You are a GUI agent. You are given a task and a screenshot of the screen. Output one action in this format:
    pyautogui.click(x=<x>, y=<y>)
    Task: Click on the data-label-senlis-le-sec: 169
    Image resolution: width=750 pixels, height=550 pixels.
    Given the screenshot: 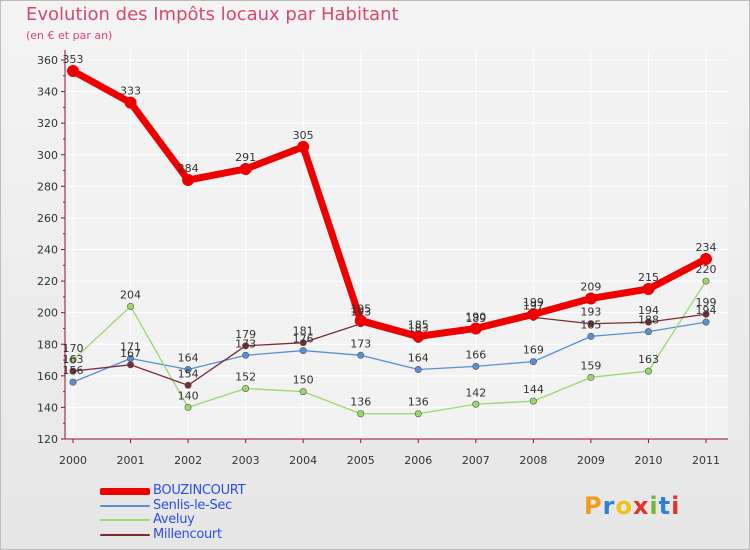 What is the action you would take?
    pyautogui.click(x=533, y=350)
    